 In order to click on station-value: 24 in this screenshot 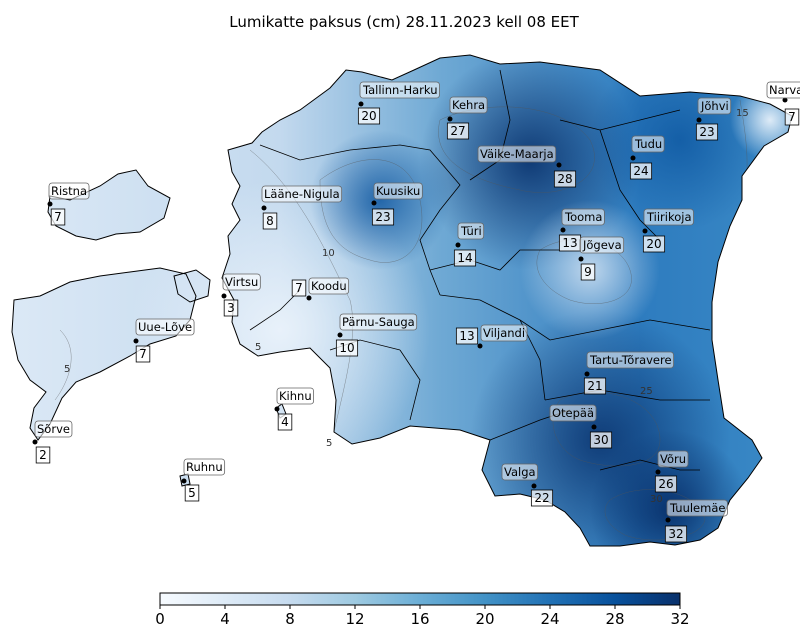, I will do `click(640, 171)`.